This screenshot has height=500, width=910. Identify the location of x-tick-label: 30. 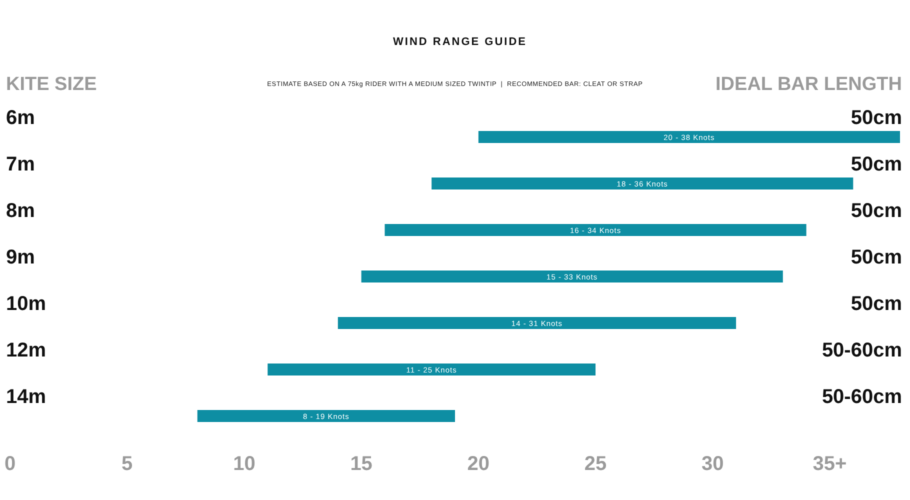
(713, 464).